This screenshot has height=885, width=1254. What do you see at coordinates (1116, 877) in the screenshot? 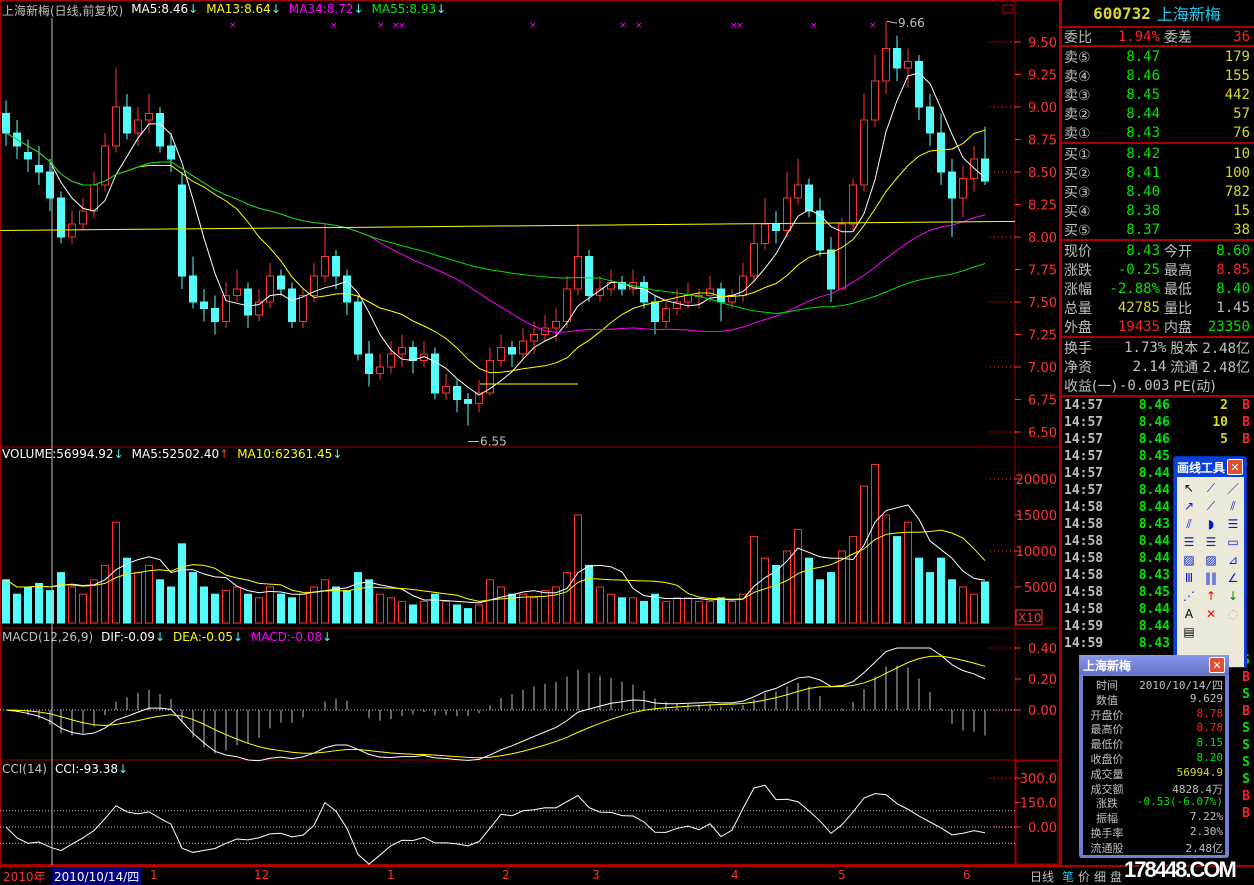
I see `tab-pan: 盘` at bounding box center [1116, 877].